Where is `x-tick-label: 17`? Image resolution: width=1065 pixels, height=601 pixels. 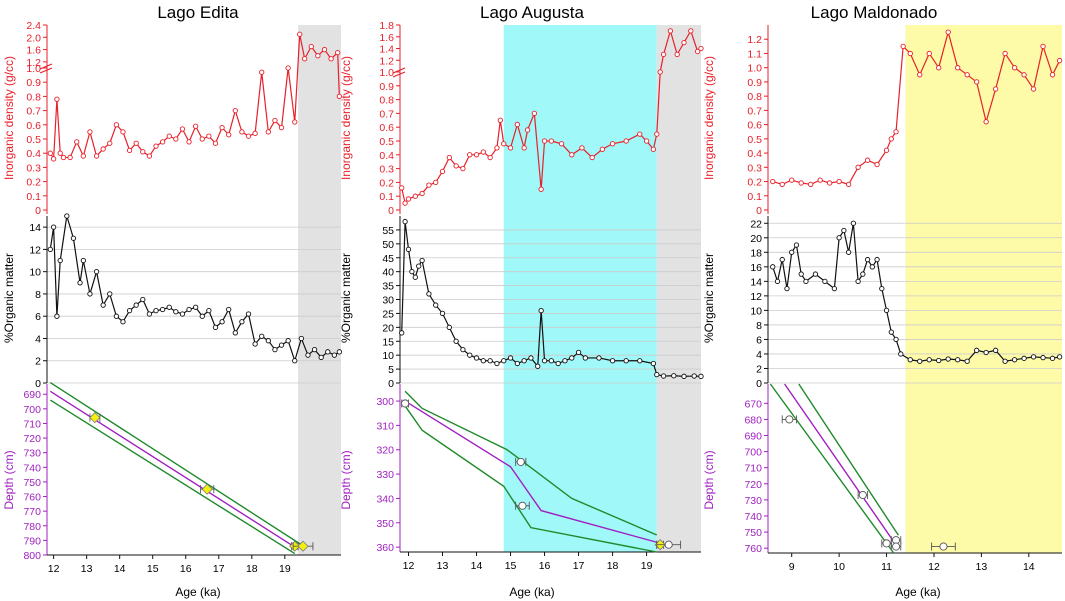 x-tick-label: 17 is located at coordinates (579, 566).